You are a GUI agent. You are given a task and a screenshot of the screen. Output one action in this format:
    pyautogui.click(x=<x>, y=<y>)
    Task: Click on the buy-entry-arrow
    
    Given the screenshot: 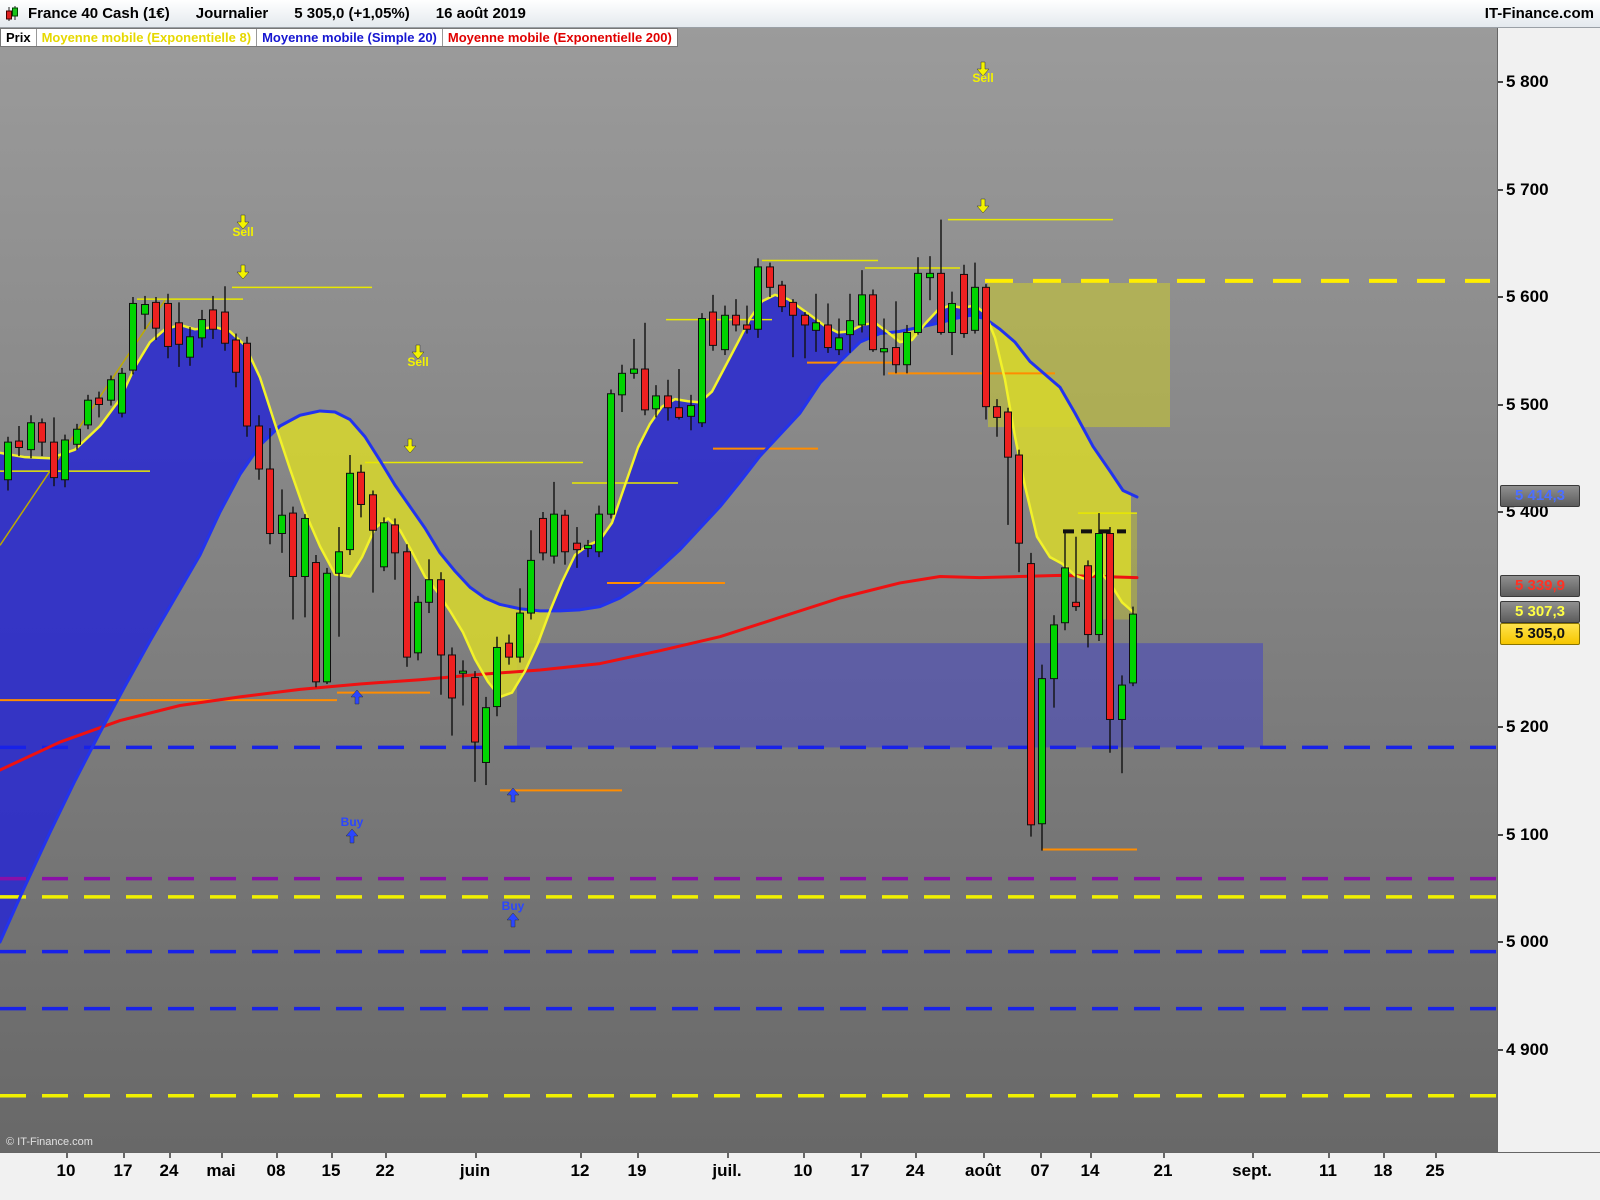 What is the action you would take?
    pyautogui.click(x=513, y=795)
    